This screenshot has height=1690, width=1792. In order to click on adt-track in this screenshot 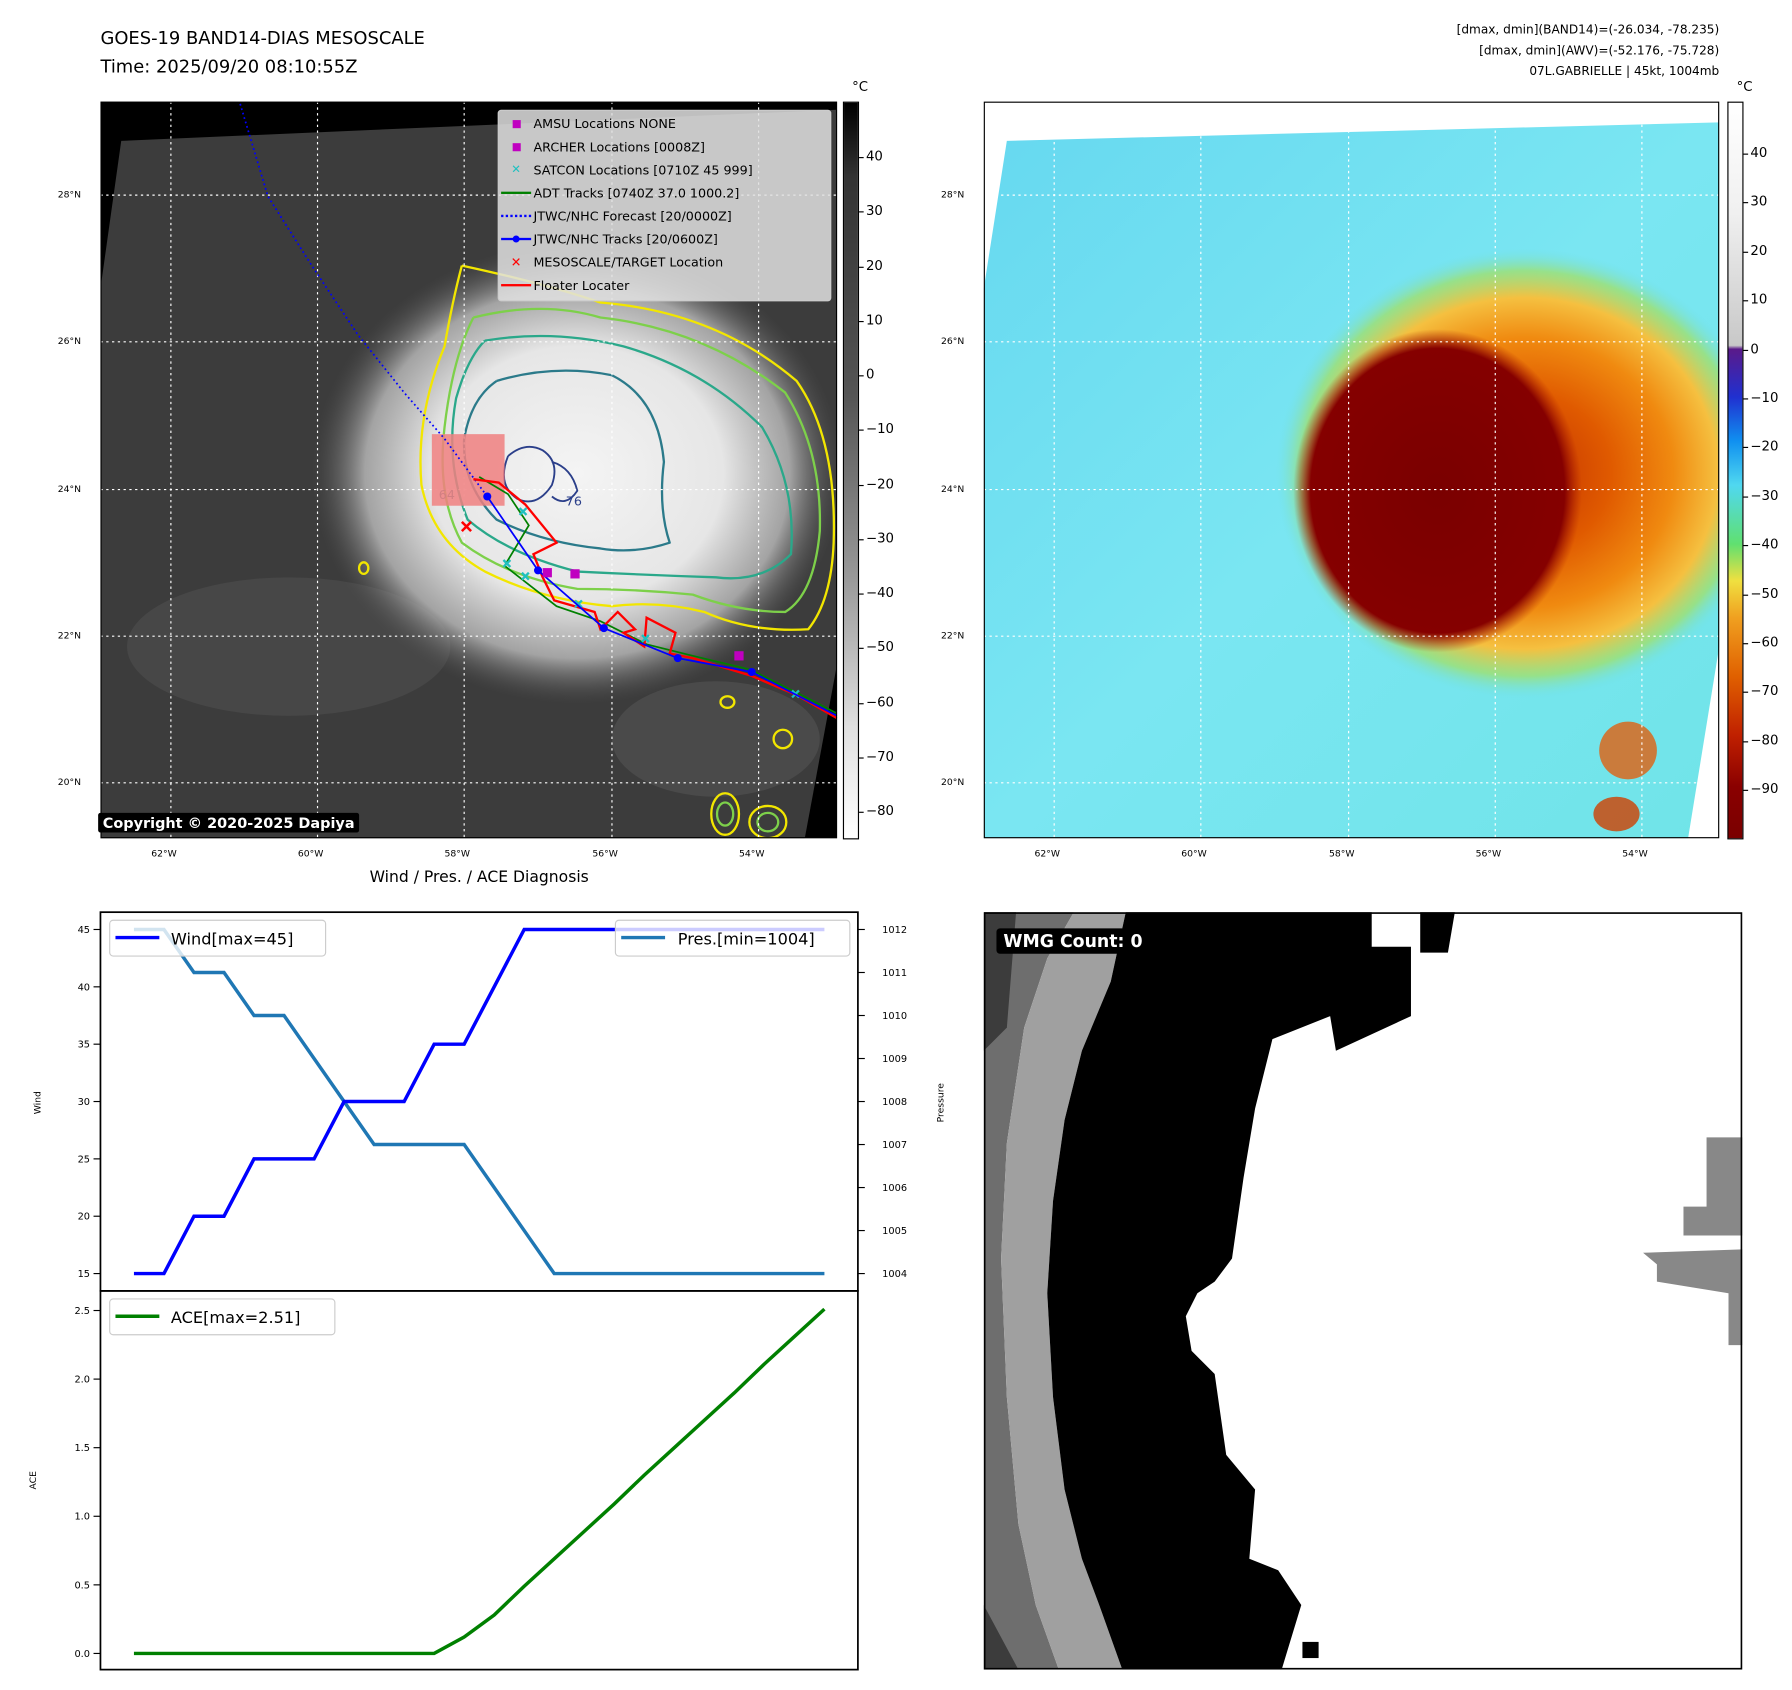, I will do `click(658, 595)`.